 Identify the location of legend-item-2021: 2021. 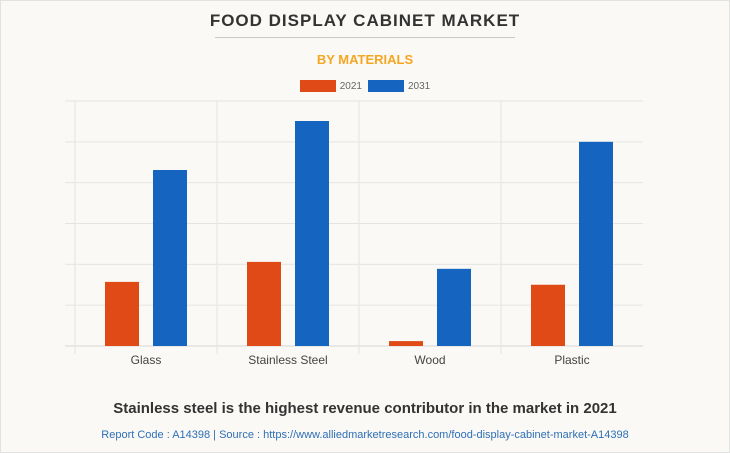
(330, 86).